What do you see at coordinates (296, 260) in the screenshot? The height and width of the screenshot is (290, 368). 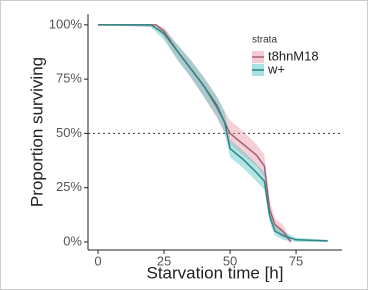 I see `x-tick-label: 75` at bounding box center [296, 260].